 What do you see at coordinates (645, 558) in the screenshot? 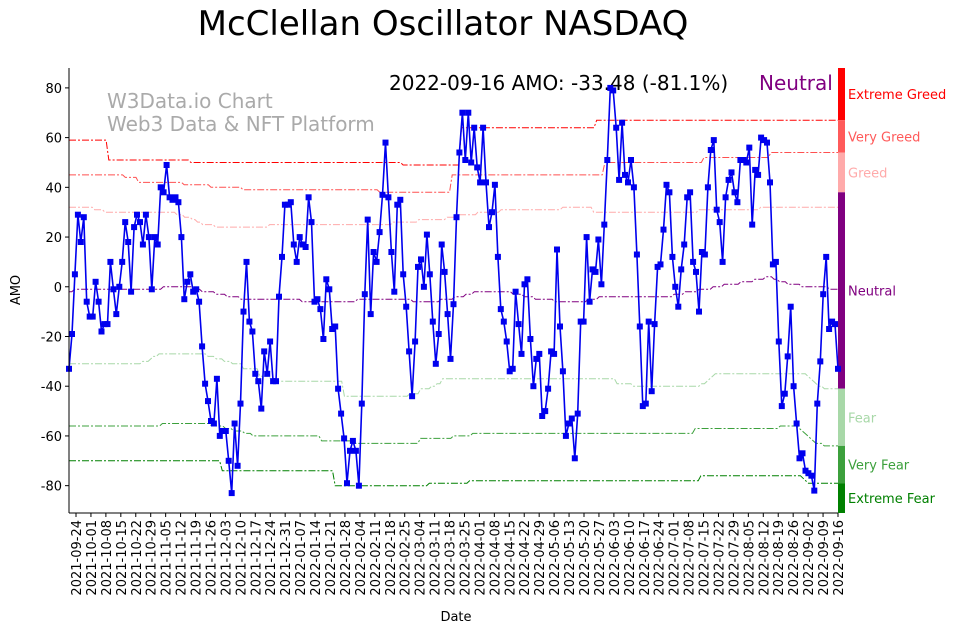
I see `x-tick-label: 2022-06-17` at bounding box center [645, 558].